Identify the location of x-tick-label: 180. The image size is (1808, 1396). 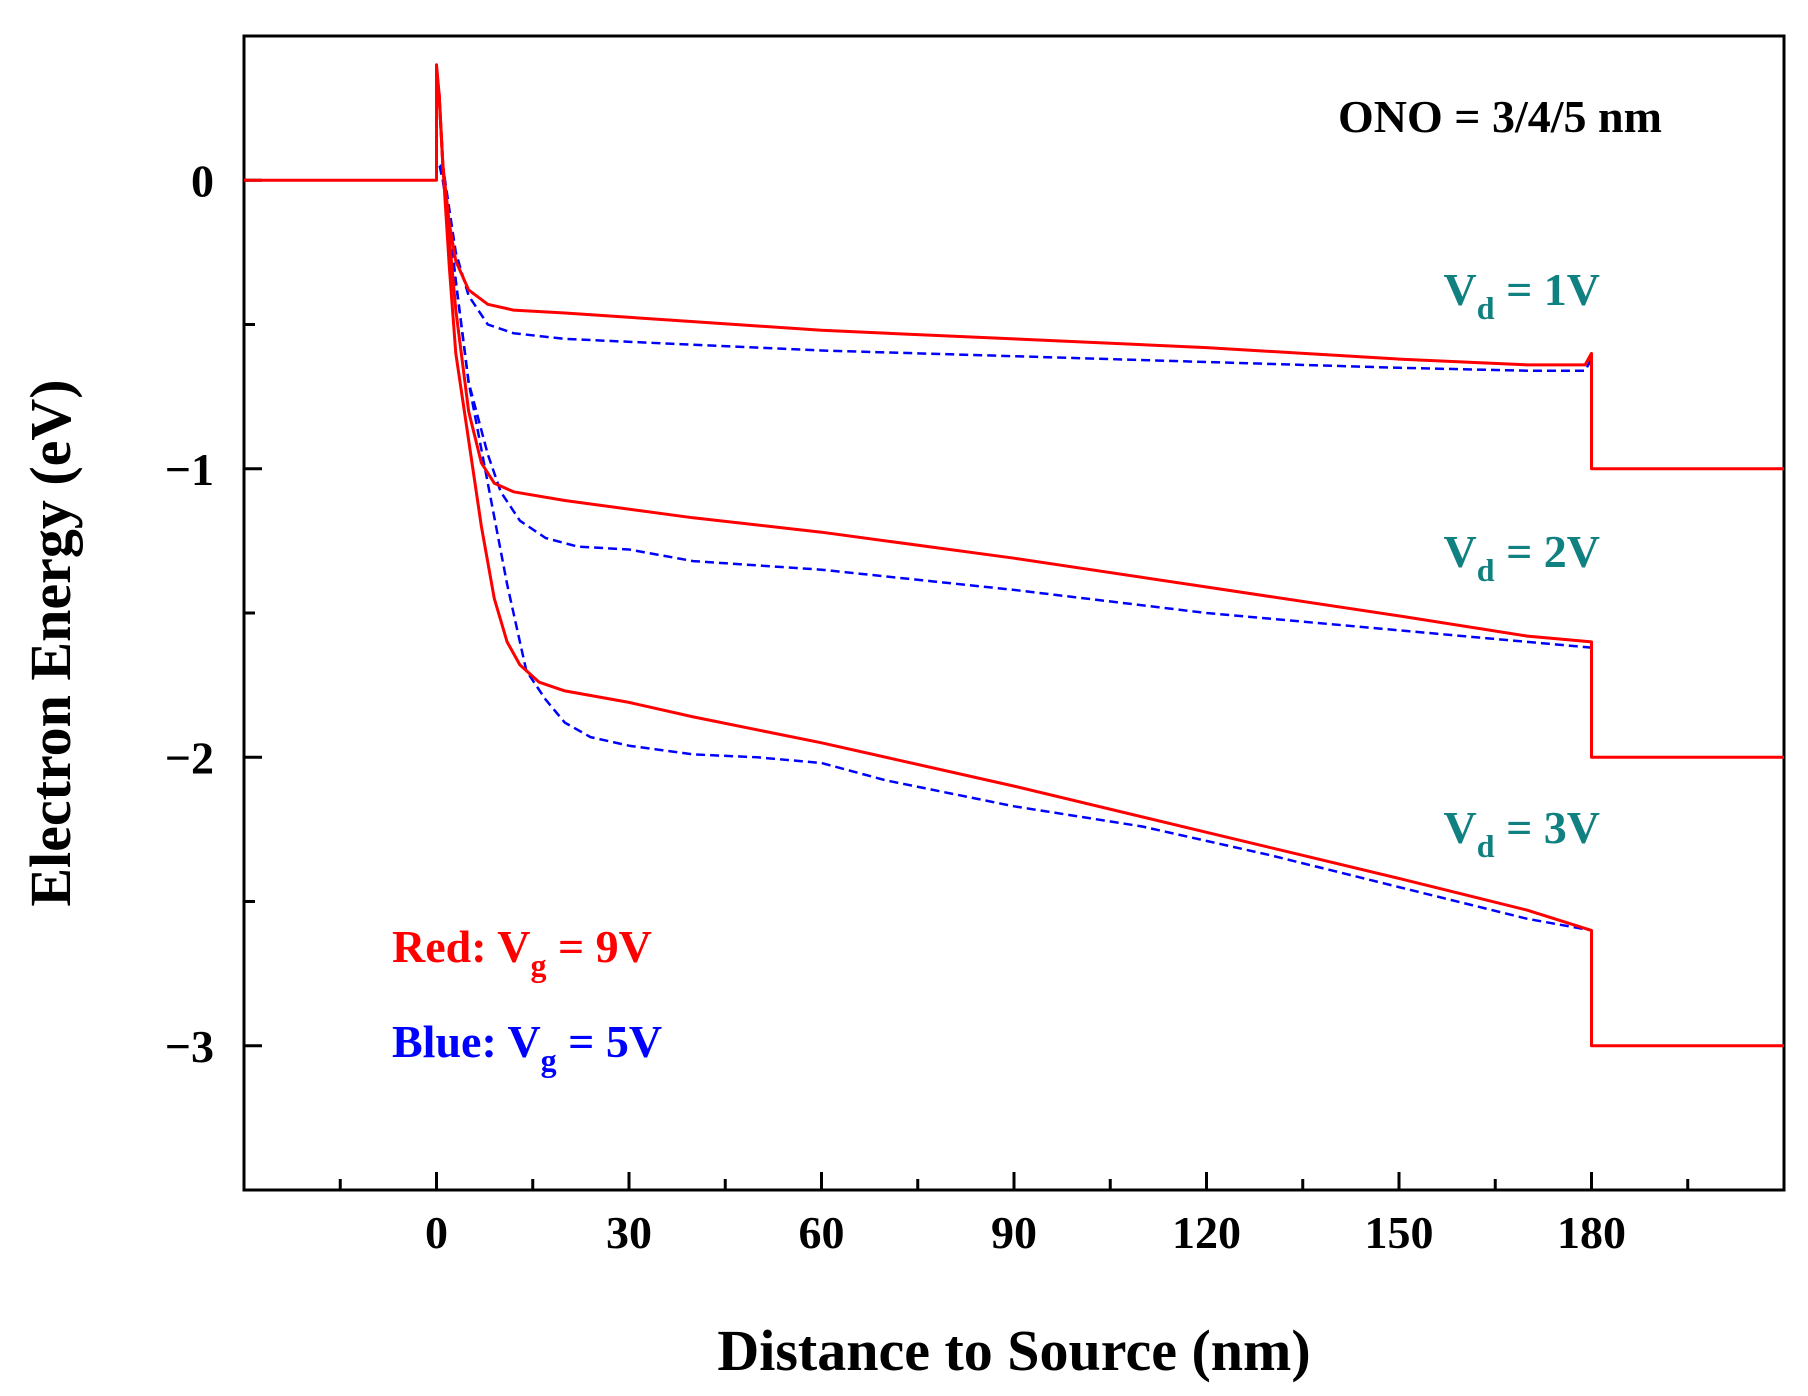
(1591, 1232).